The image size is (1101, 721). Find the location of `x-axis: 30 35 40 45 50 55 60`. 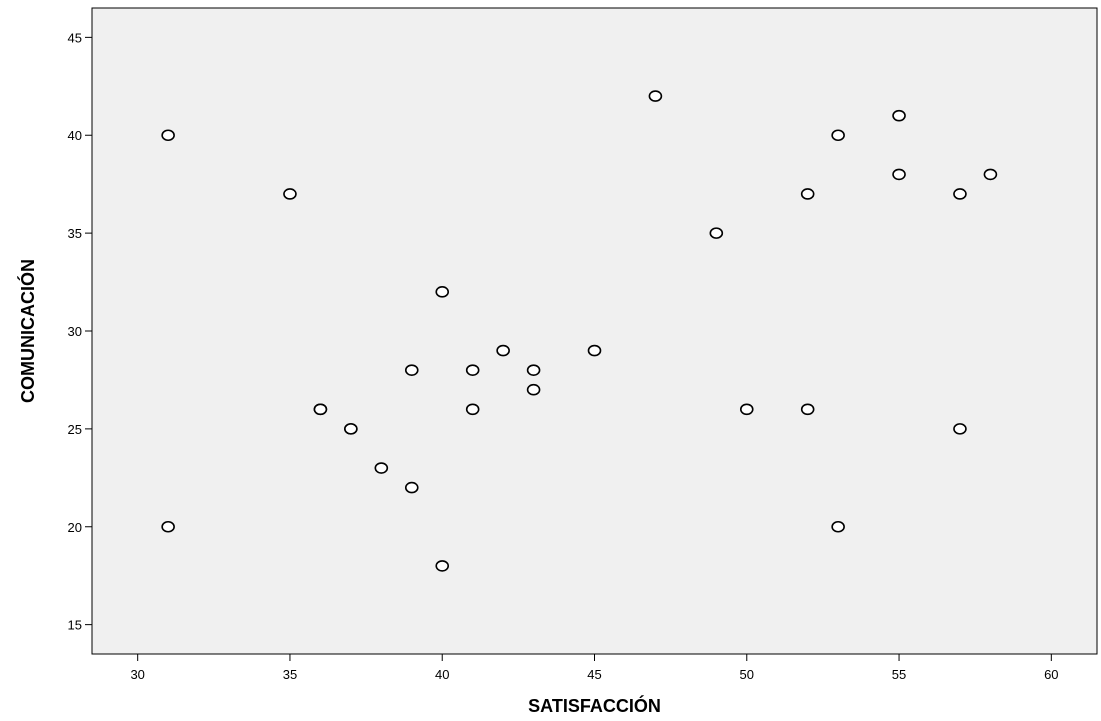

x-axis: 30 35 40 45 50 55 60 is located at coordinates (594, 668).